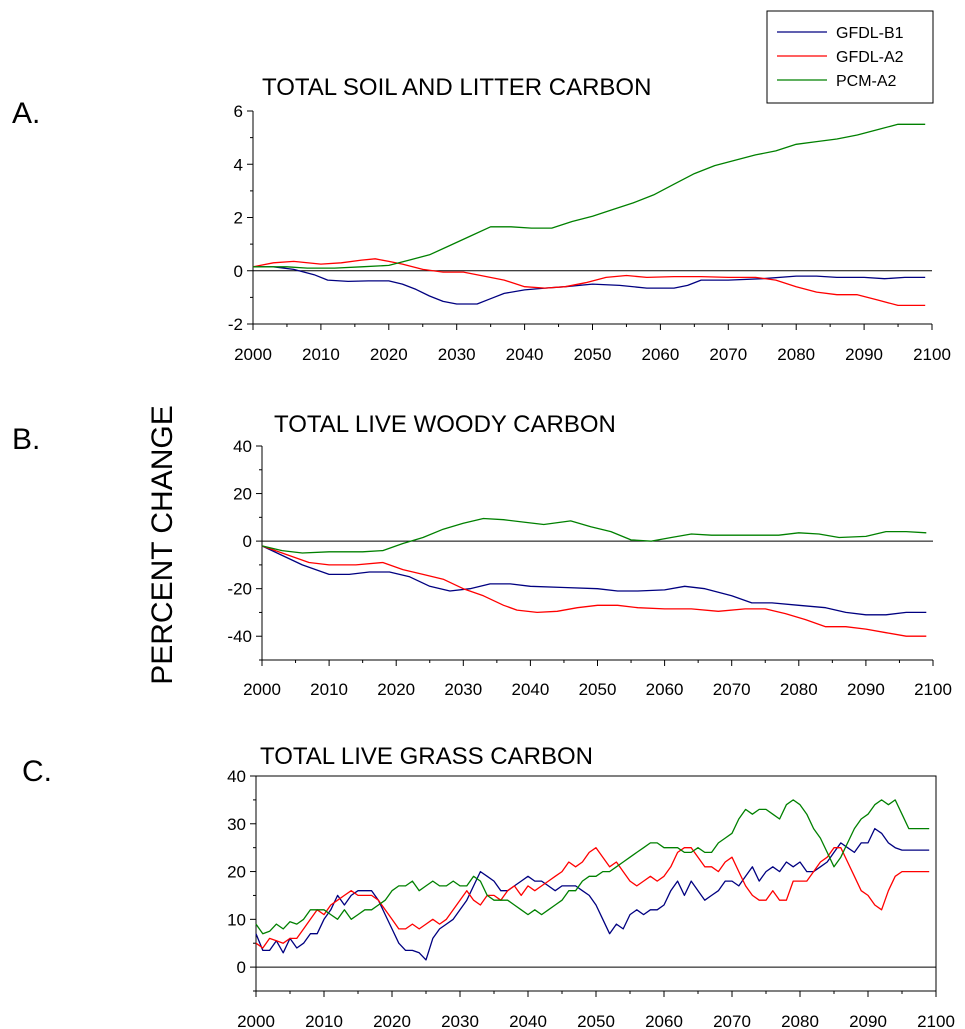 The width and height of the screenshot is (965, 1029). I want to click on y-tick-label: 4, so click(238, 164).